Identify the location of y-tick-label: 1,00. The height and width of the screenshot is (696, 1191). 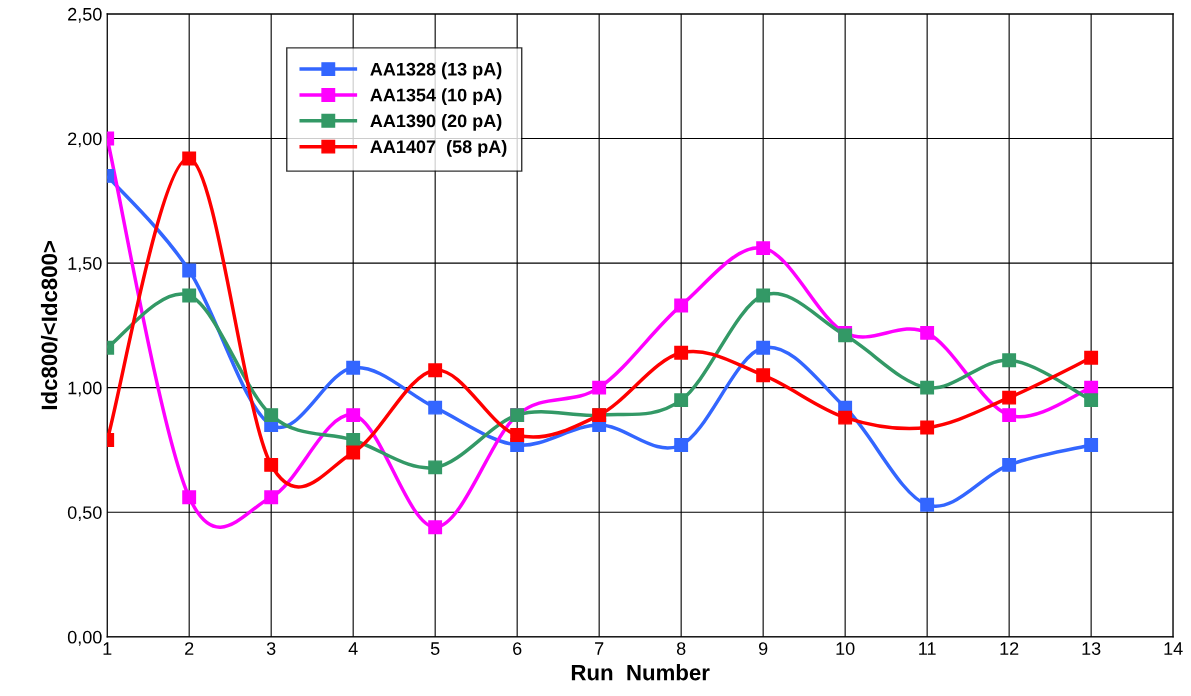
(85, 389).